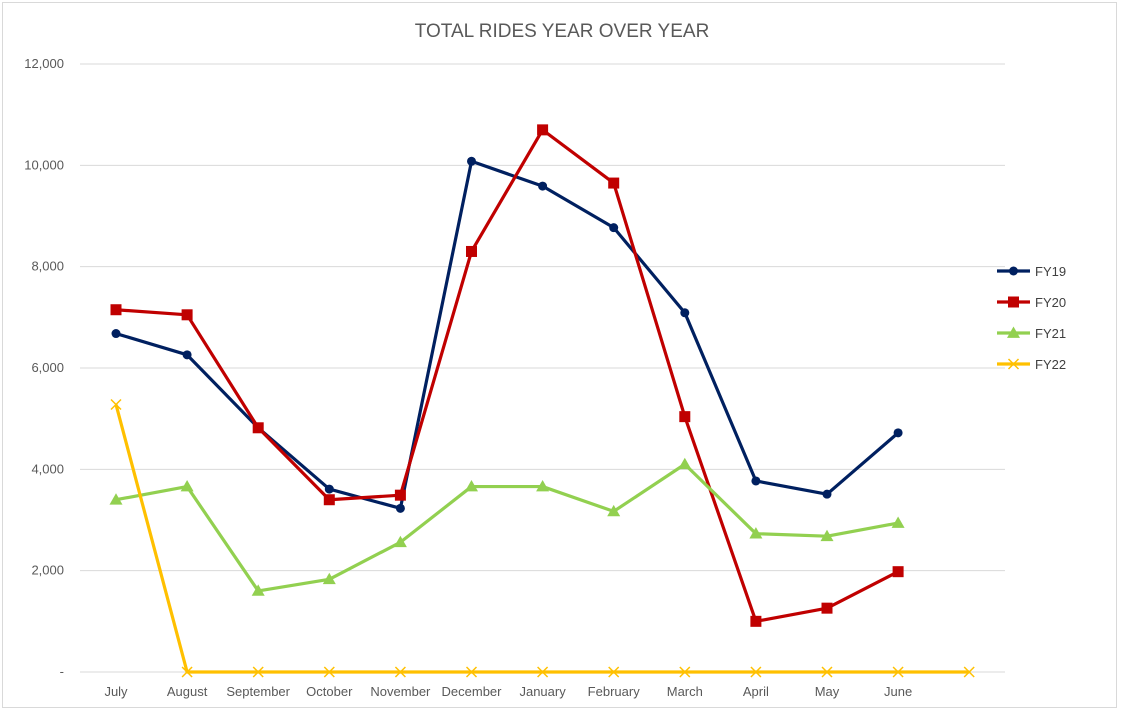 The height and width of the screenshot is (712, 1121). Describe the element at coordinates (62, 671) in the screenshot. I see `y-tick-label: -` at that location.